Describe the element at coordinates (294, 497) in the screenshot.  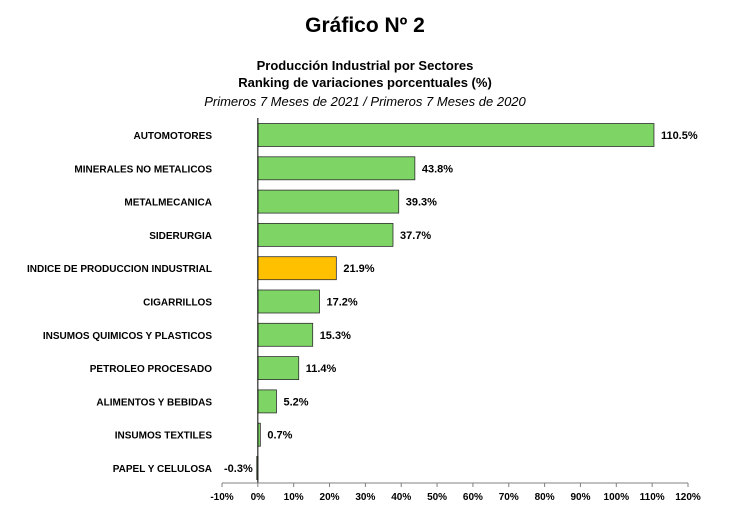
I see `x-tick-label: 10%` at that location.